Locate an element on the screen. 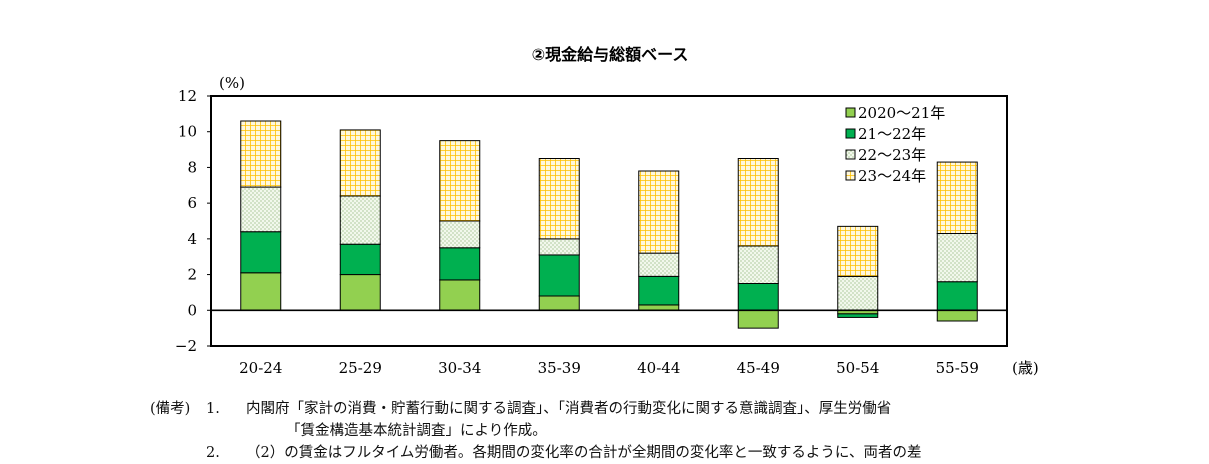 The image size is (1209, 464). legend-label: 21〜22年 is located at coordinates (892, 134).